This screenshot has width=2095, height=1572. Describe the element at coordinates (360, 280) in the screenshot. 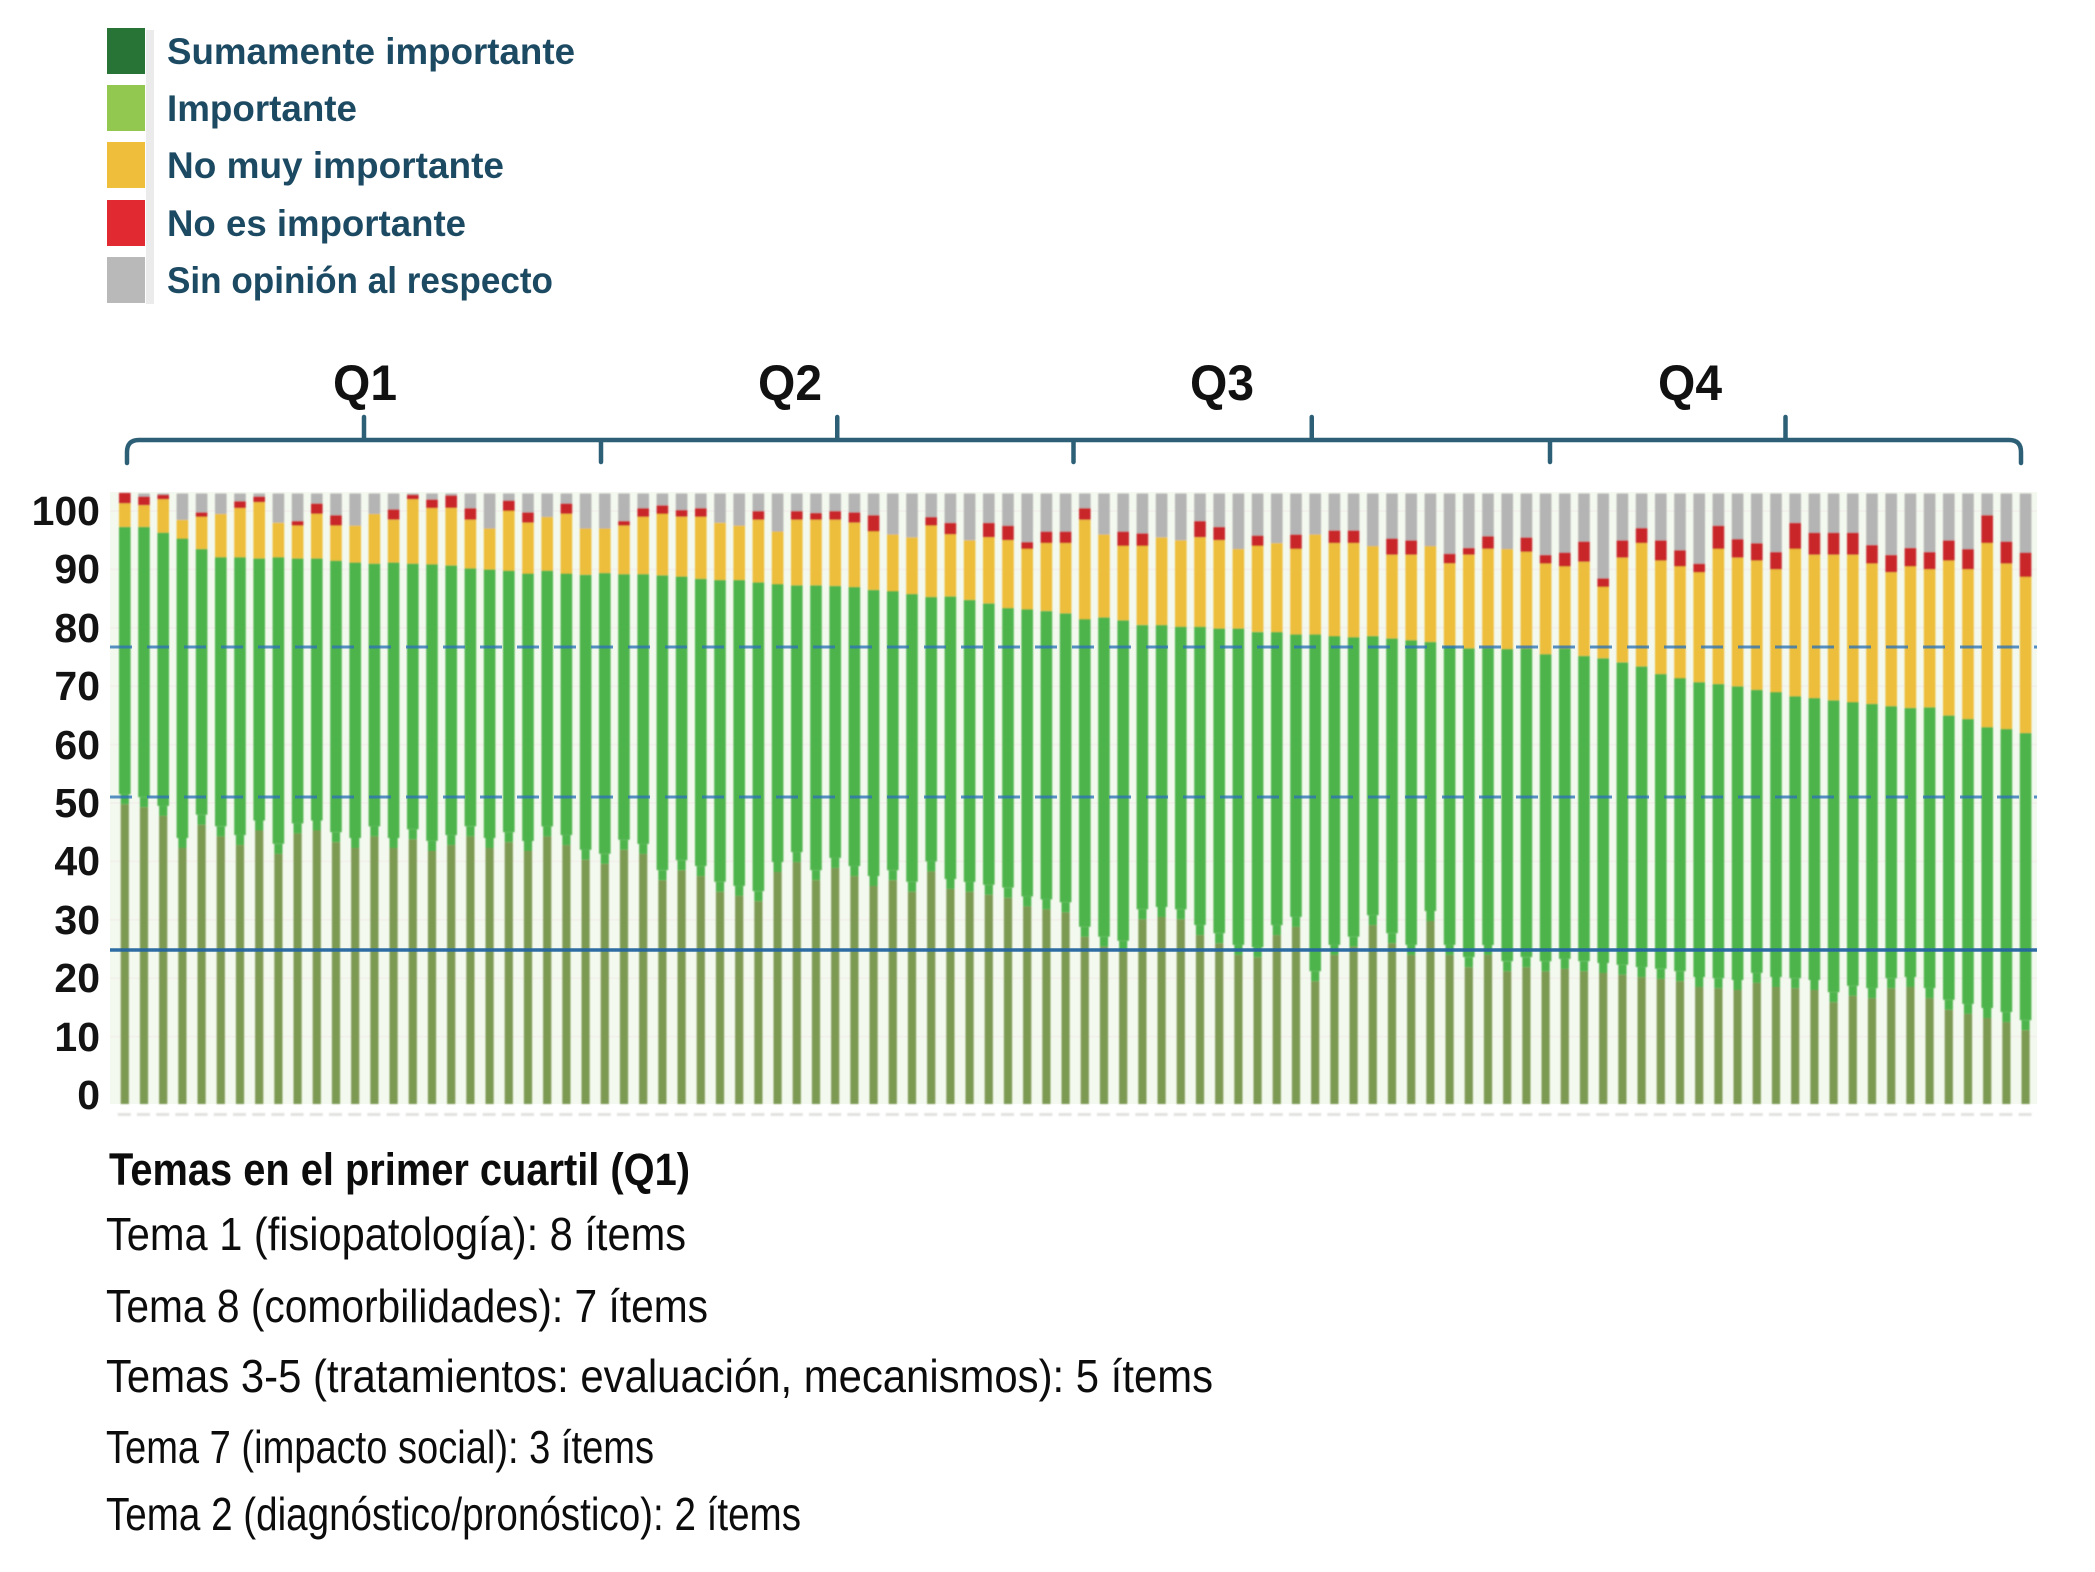

I see `svg-text: Sin opinión al respecto` at that location.